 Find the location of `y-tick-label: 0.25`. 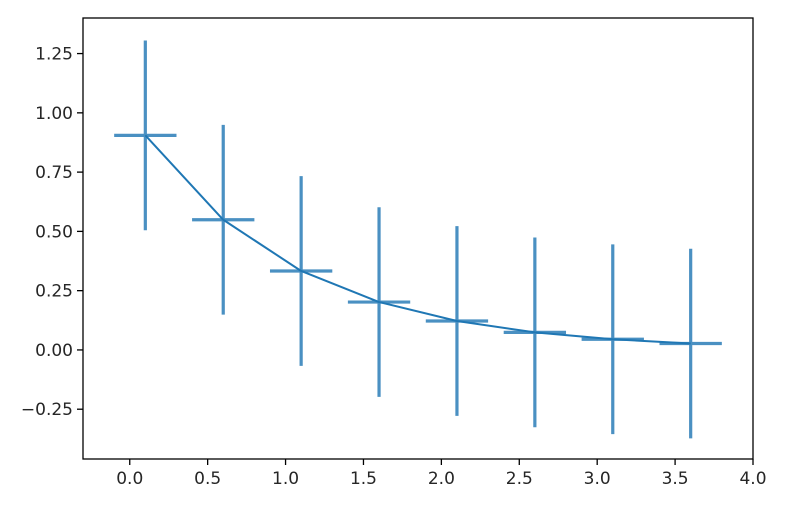

y-tick-label: 0.25 is located at coordinates (54, 292).